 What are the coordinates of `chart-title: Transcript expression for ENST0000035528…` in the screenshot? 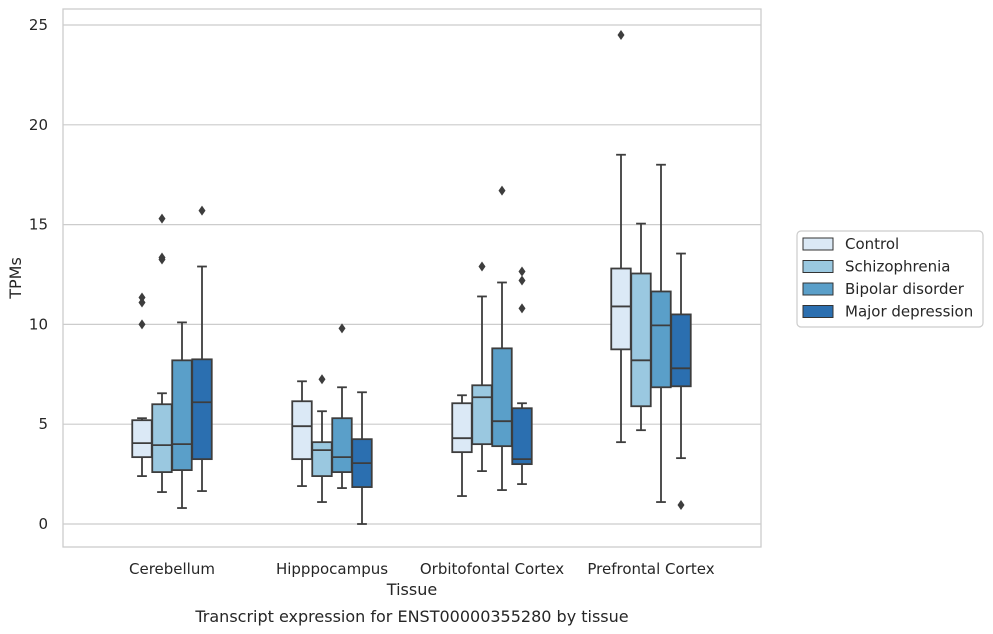 It's located at (411, 616).